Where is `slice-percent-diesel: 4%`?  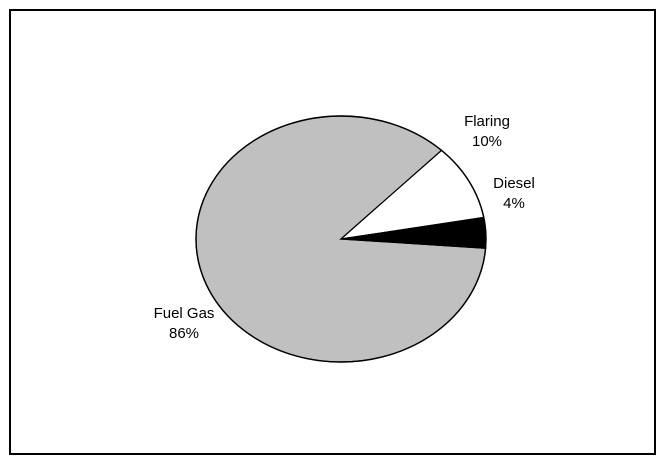 slice-percent-diesel: 4% is located at coordinates (514, 203).